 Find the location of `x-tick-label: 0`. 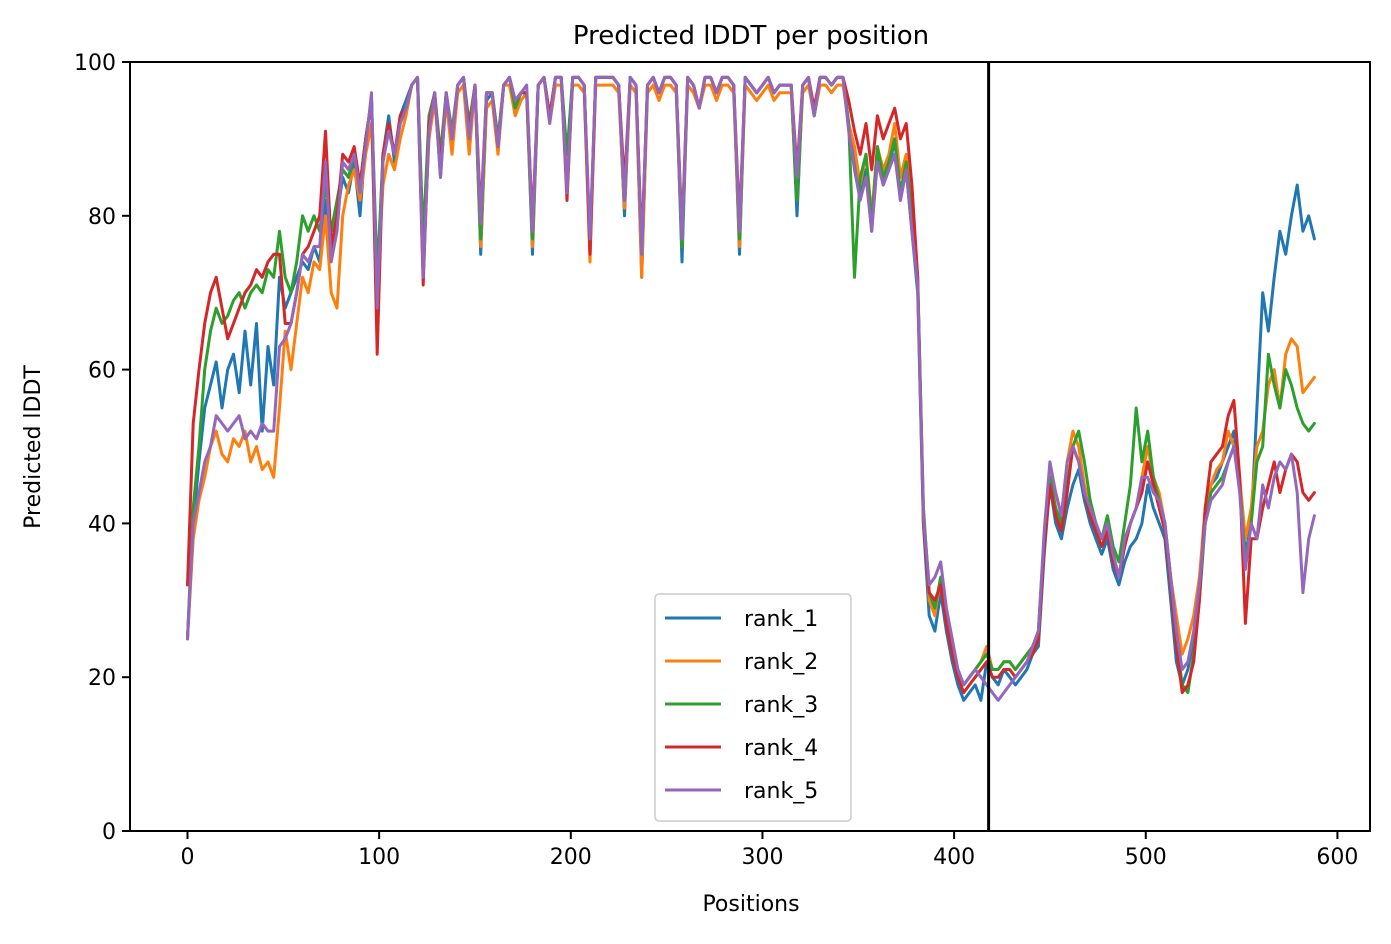

x-tick-label: 0 is located at coordinates (187, 857).